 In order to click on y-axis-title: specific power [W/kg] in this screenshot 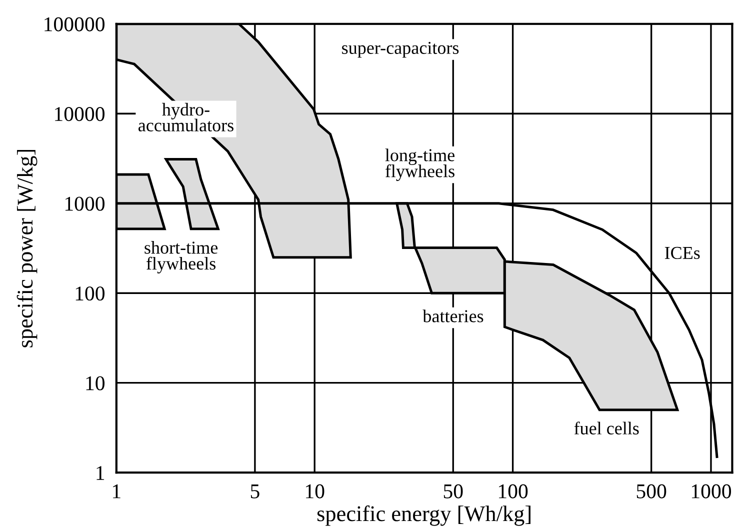, I will do `click(27, 249)`.